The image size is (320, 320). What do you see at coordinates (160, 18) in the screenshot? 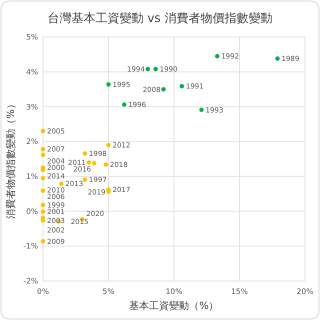
I see `chart-title: 台灣基本工資變動 vs 消費者物價指數變動` at bounding box center [160, 18].